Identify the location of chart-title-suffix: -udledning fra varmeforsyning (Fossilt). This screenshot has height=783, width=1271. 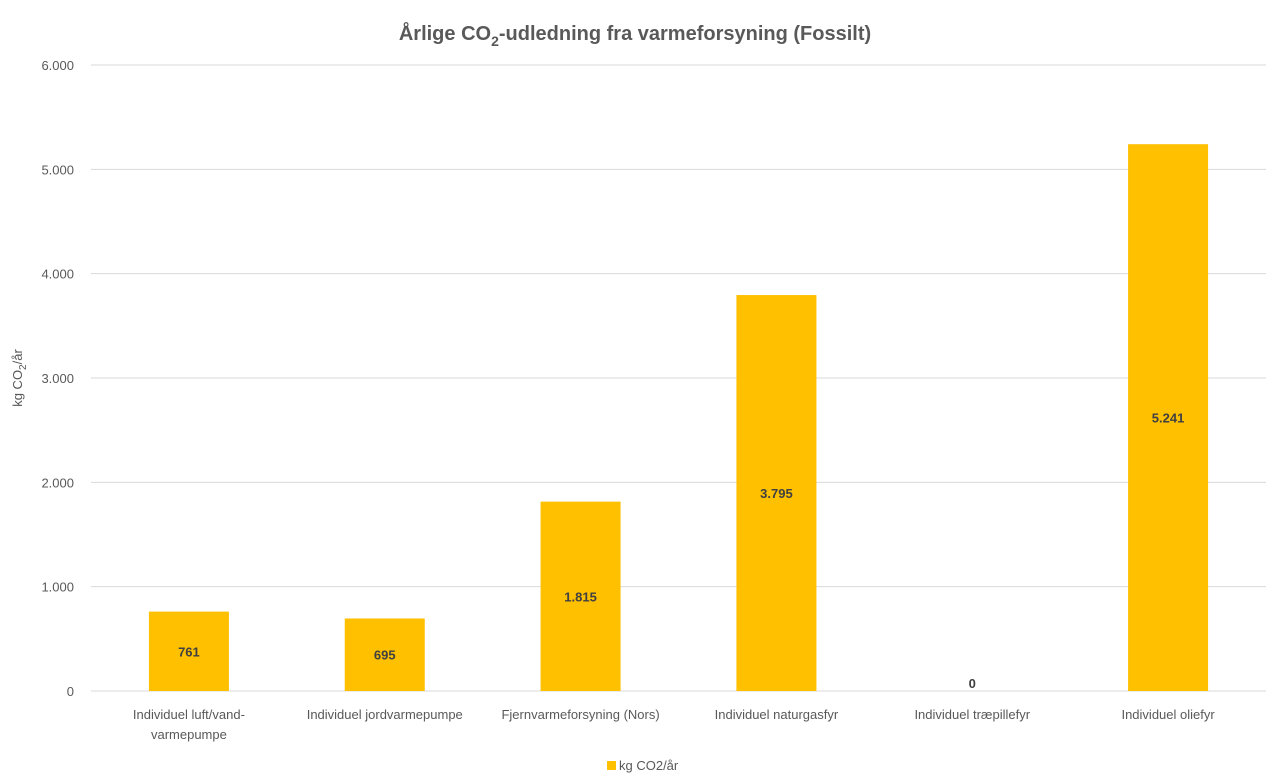
(685, 34).